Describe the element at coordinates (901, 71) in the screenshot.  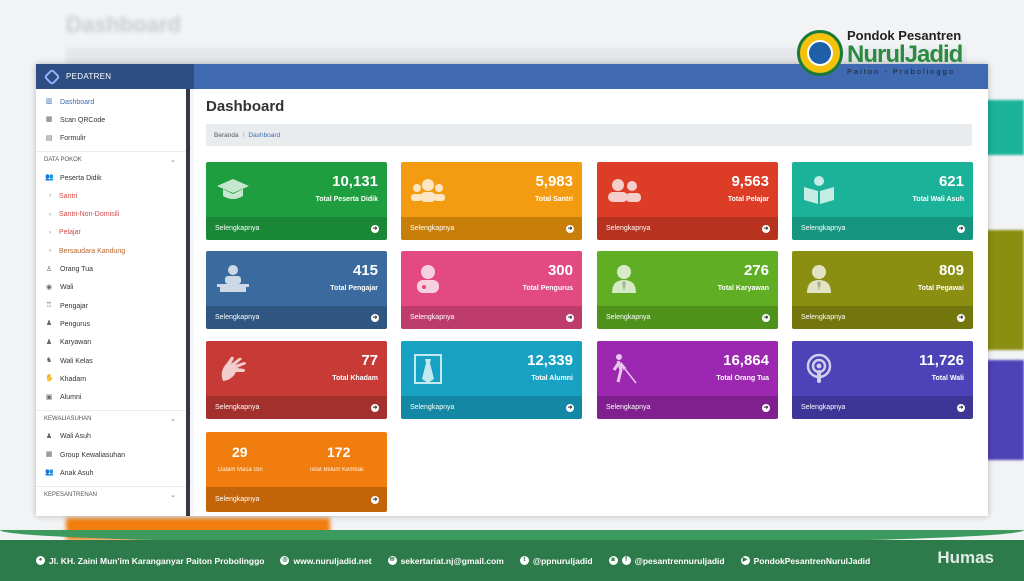
I see `logo-line3: Paiton - Probolinggo` at that location.